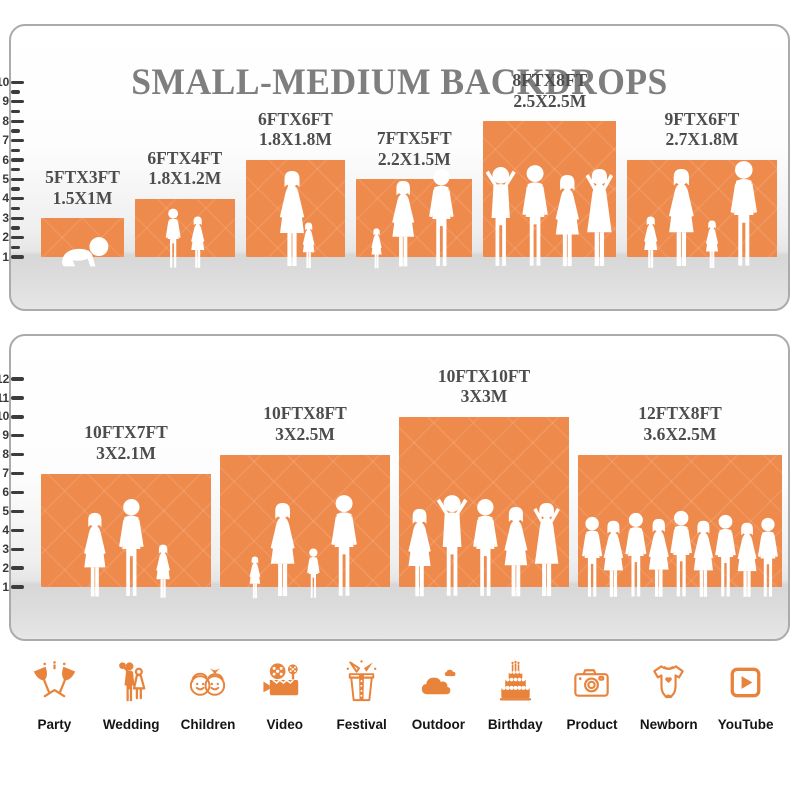 This screenshot has width=800, height=800. I want to click on category-wedding: Wedding, so click(131, 695).